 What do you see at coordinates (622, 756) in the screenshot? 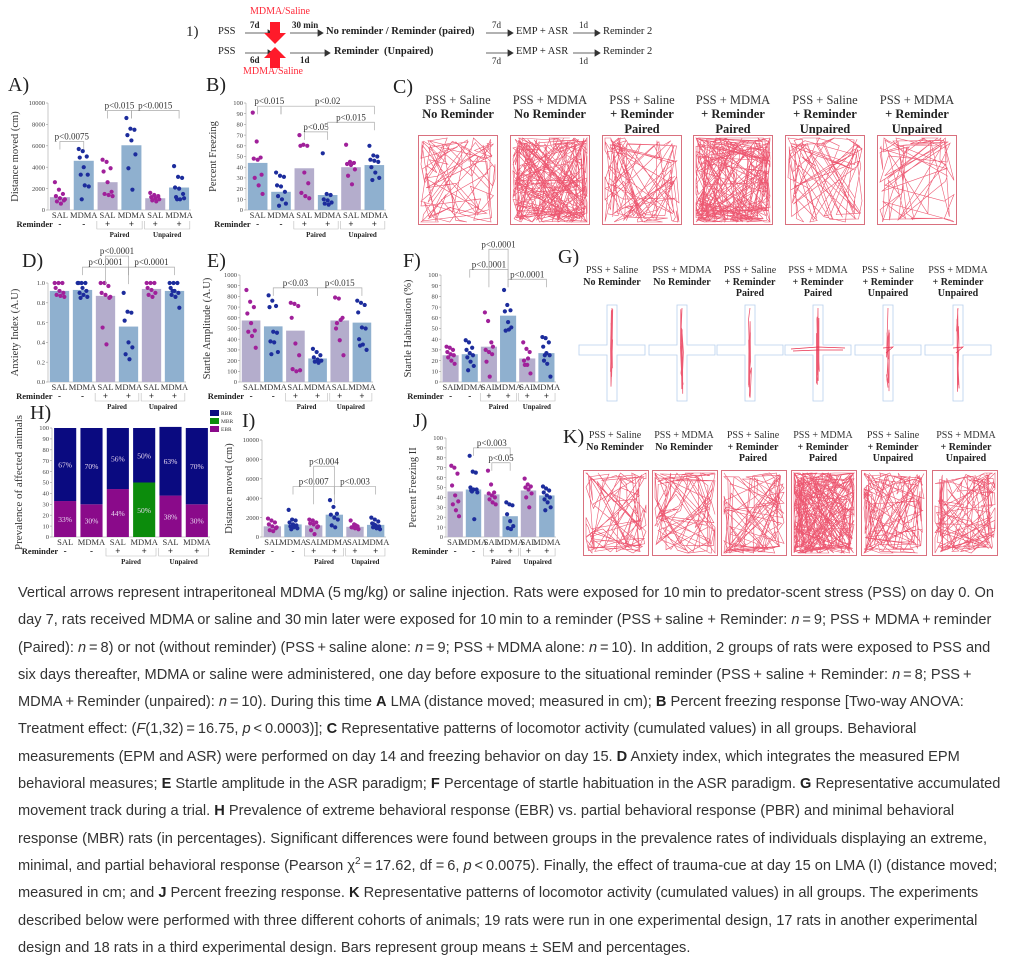
I see `caption-segment: D` at bounding box center [622, 756].